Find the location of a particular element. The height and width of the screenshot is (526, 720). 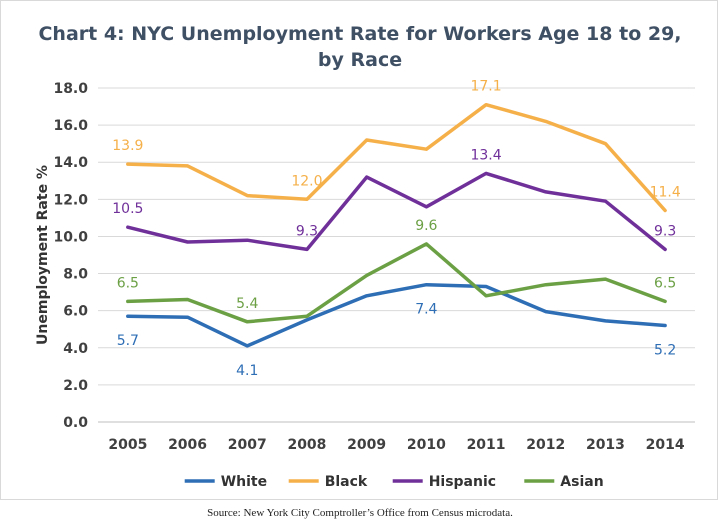

x-tick-label: 2008 is located at coordinates (306, 445).